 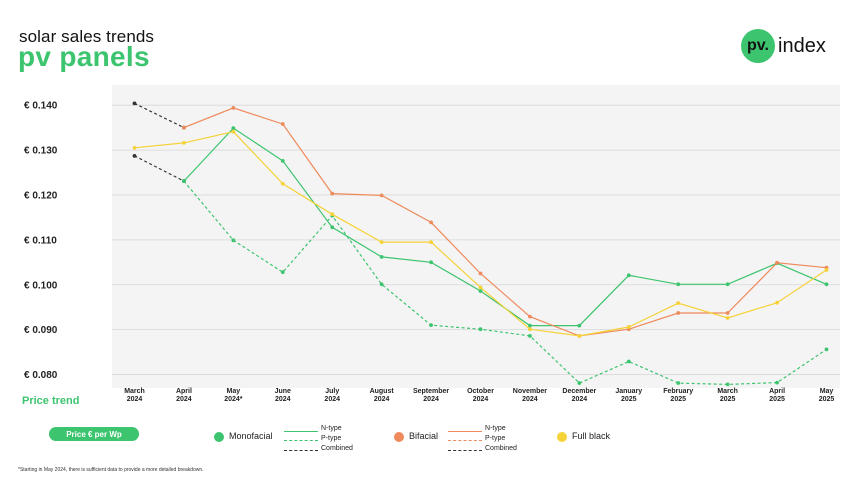 What do you see at coordinates (251, 436) in the screenshot?
I see `monofacial-legend-label: Monofacial` at bounding box center [251, 436].